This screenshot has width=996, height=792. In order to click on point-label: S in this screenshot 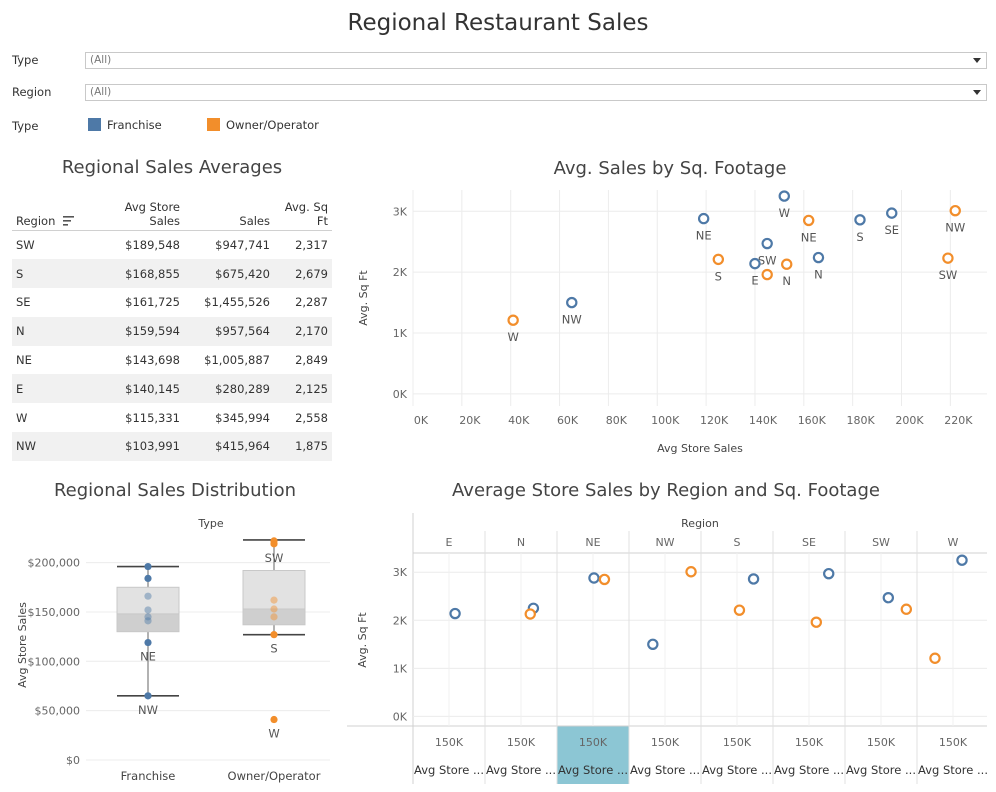, I will do `click(273, 649)`.